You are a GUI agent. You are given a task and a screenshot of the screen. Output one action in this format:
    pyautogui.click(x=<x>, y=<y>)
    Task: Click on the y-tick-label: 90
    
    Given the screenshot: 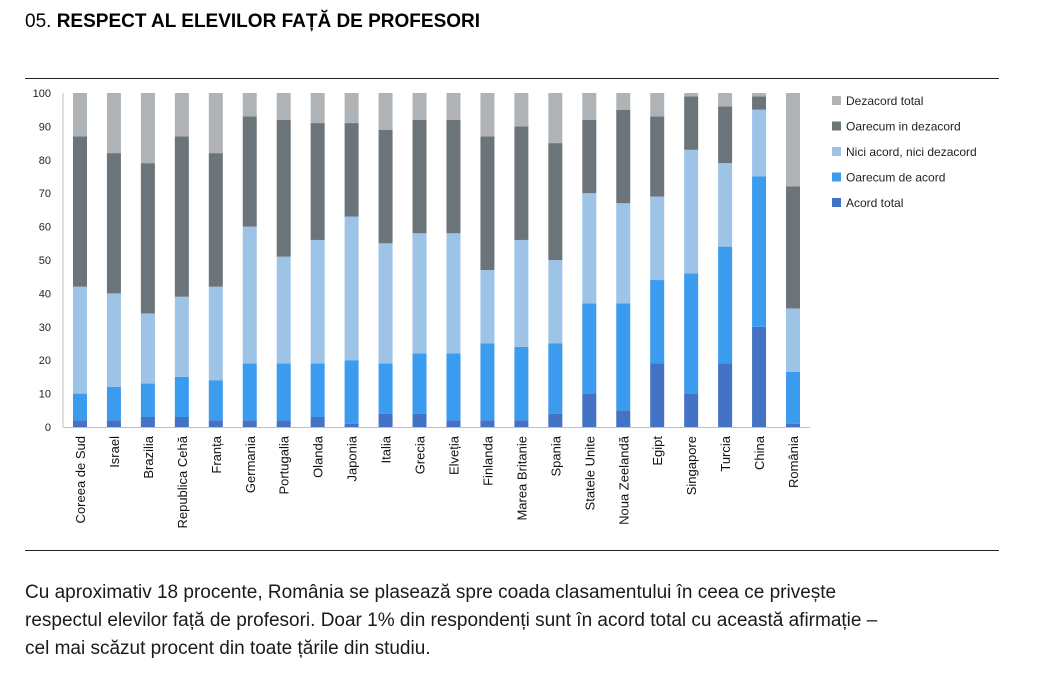 What is the action you would take?
    pyautogui.click(x=45, y=127)
    